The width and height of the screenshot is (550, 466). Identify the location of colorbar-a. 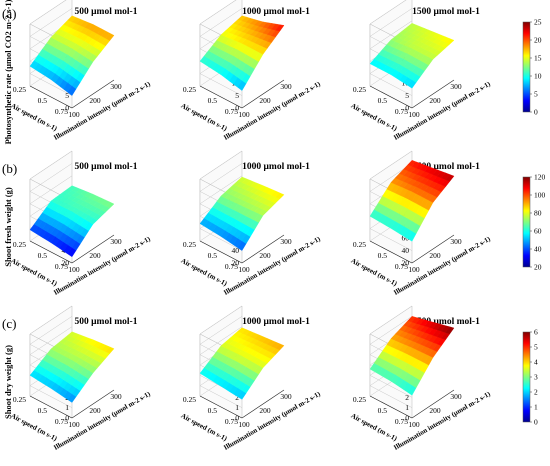
(526, 67).